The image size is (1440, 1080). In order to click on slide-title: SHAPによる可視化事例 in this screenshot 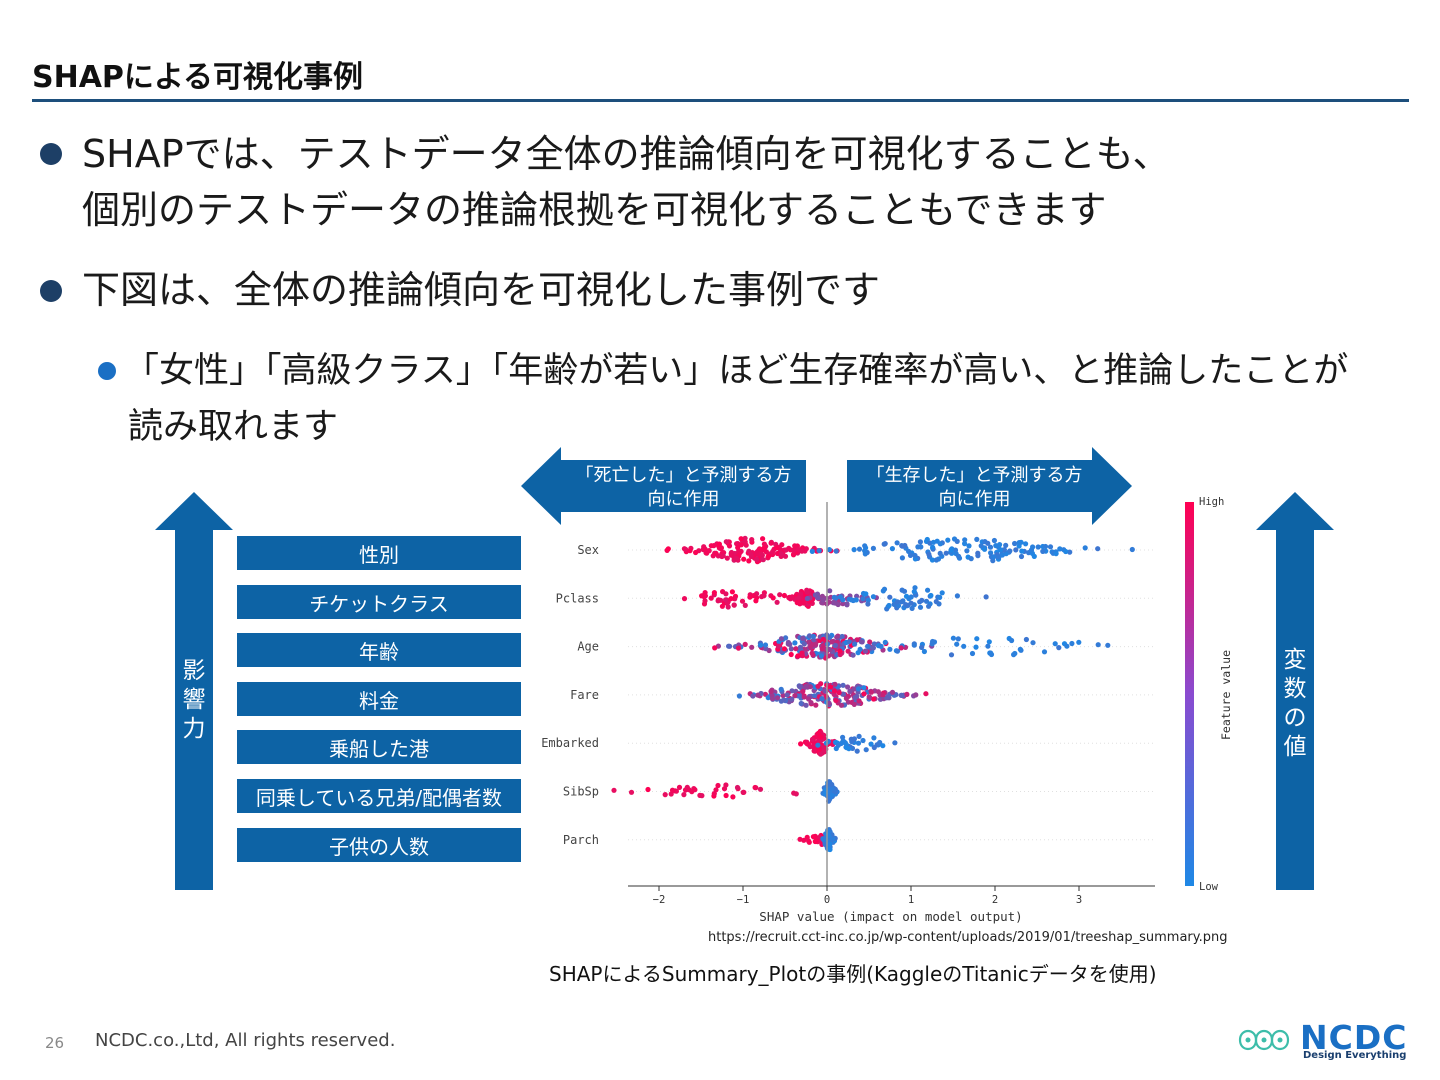, I will do `click(198, 77)`.